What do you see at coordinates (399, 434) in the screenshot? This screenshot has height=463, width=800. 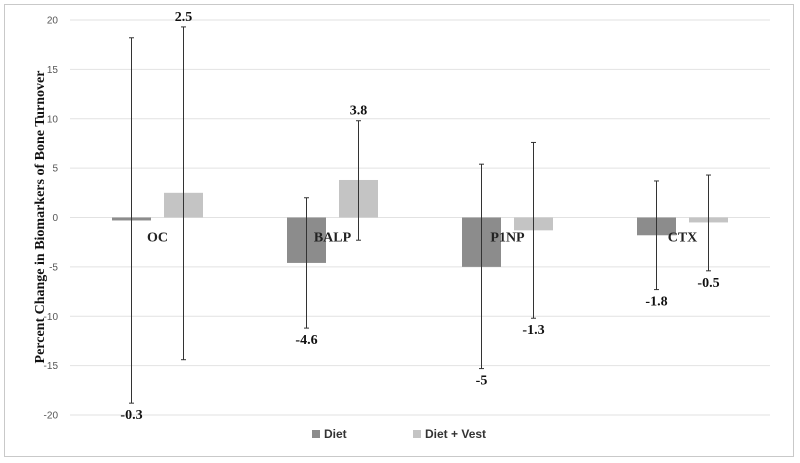 I see `legend: Diet Diet + Vest` at bounding box center [399, 434].